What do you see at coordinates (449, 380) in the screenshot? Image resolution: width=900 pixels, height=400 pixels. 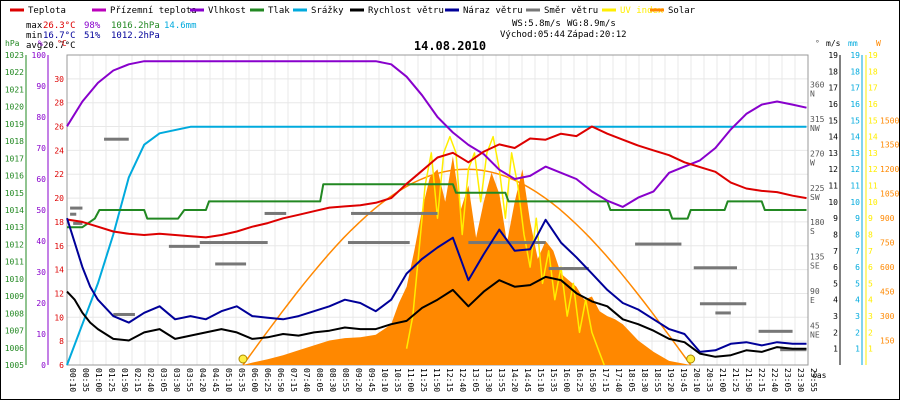 I see `x-tick-label: 12:15` at bounding box center [449, 380].